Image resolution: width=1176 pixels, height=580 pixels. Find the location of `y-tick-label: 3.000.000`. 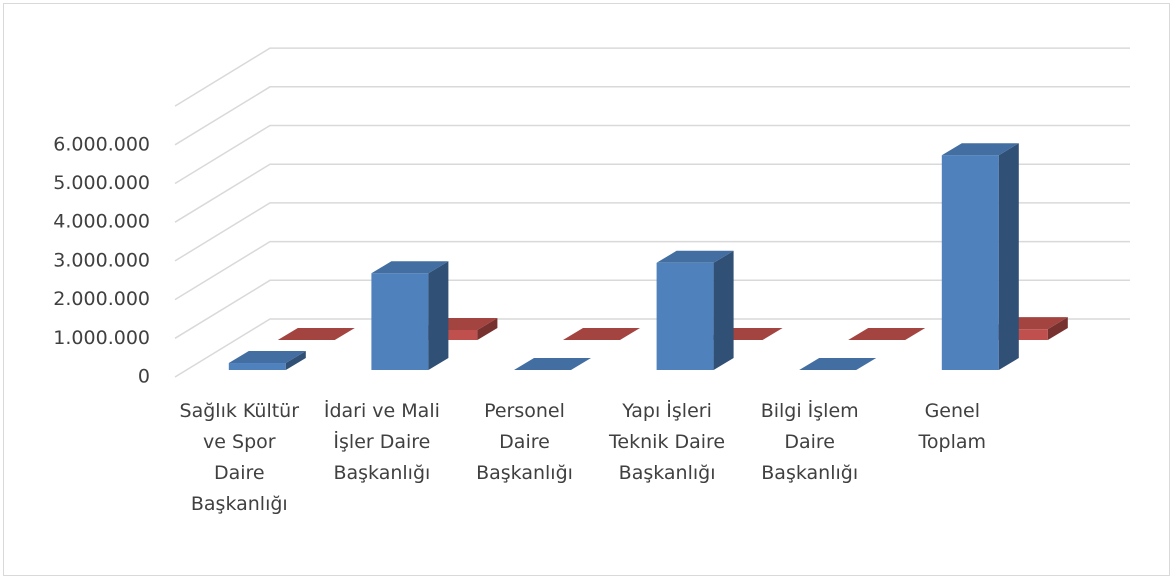

y-tick-label: 3.000.000 is located at coordinates (101, 260).